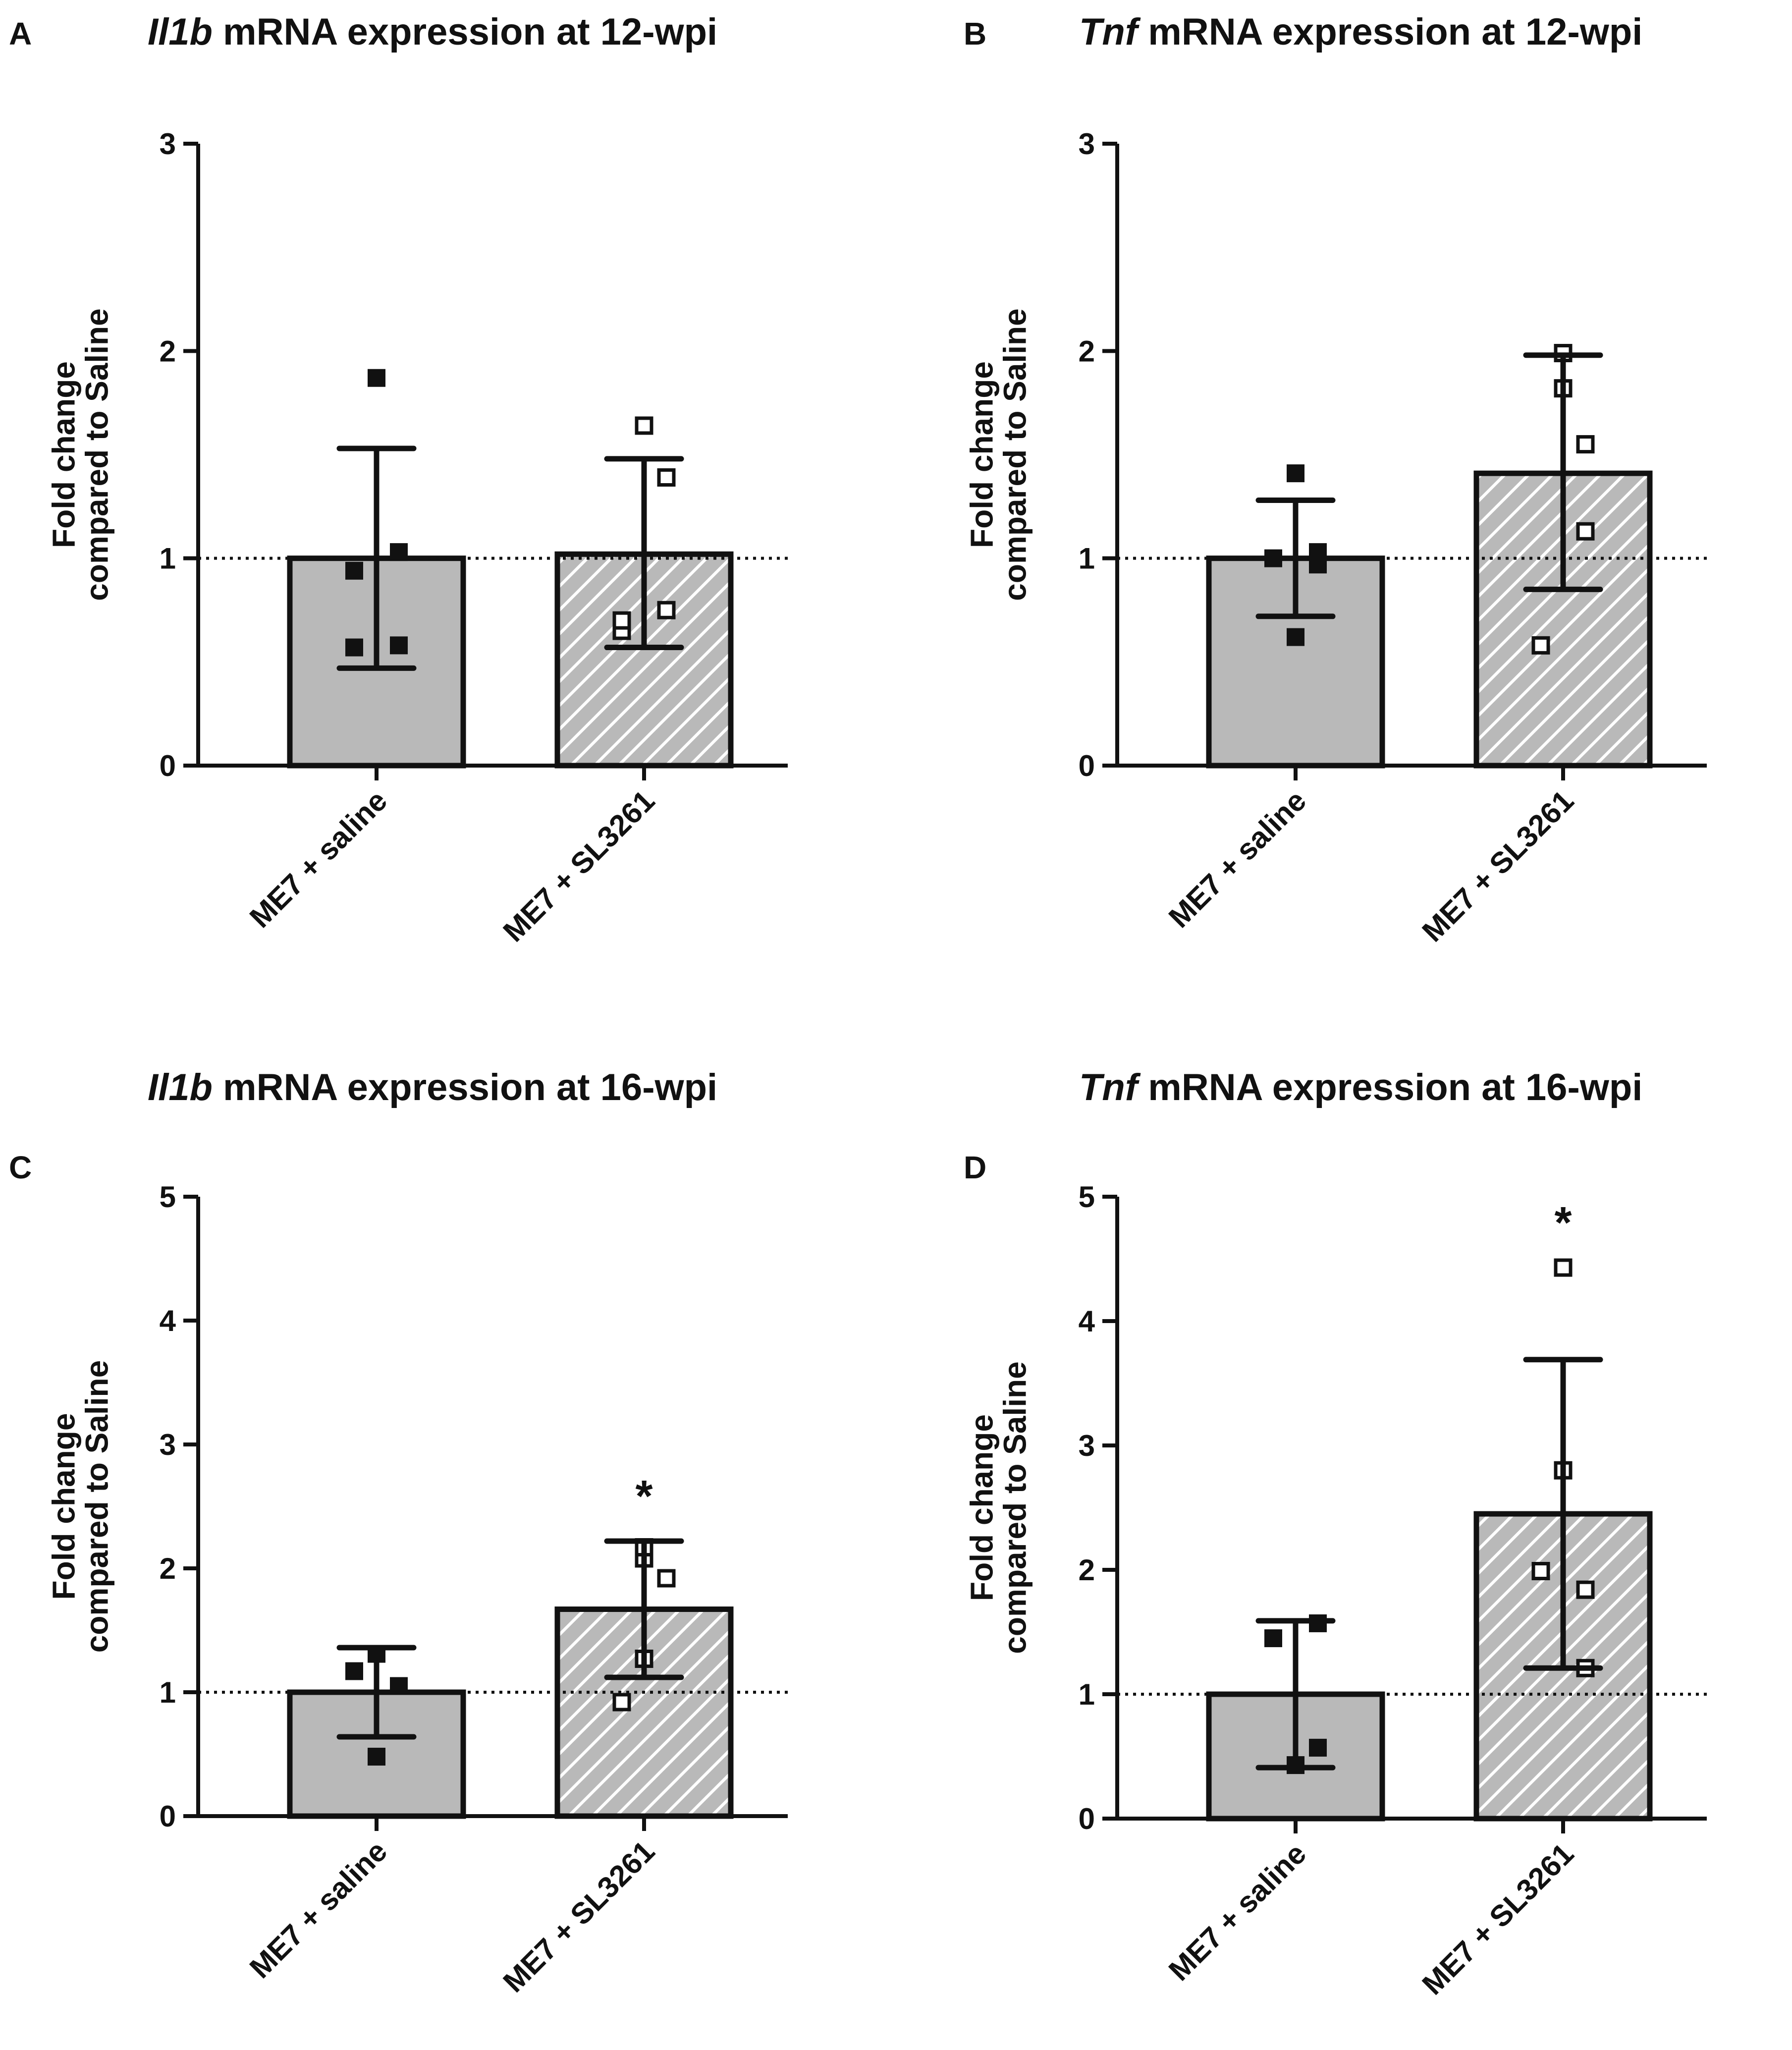 Image resolution: width=1792 pixels, height=2050 pixels. I want to click on chart-title: Il1b mRNA expression at 12-wpi, so click(432, 32).